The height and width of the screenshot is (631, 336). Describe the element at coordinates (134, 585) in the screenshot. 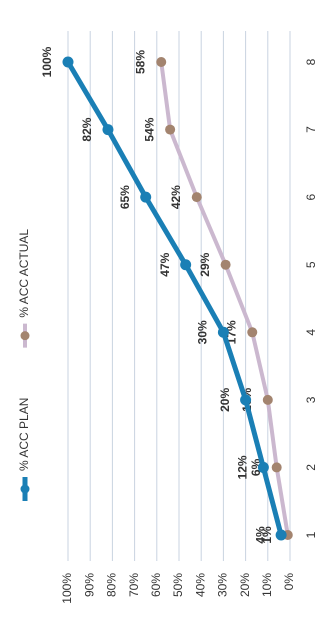

I see `y-tick-label: 70%` at that location.